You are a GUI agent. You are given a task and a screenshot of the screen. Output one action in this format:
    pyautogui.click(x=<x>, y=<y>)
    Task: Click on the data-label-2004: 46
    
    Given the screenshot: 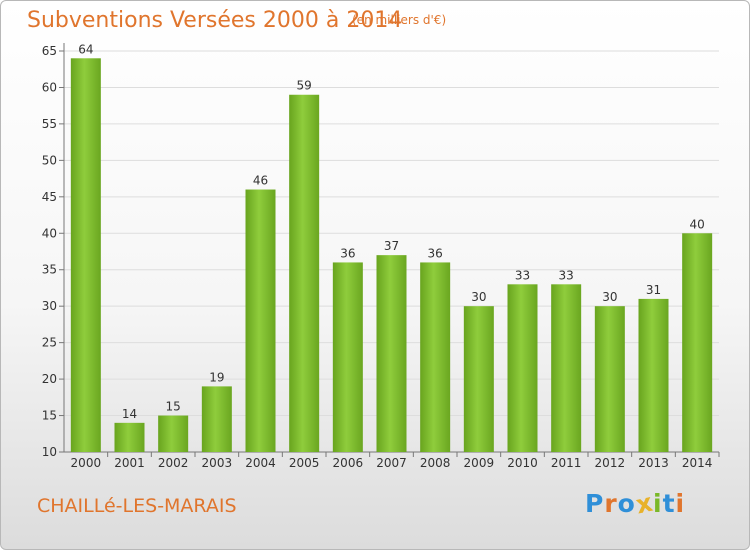 What is the action you would take?
    pyautogui.click(x=260, y=181)
    